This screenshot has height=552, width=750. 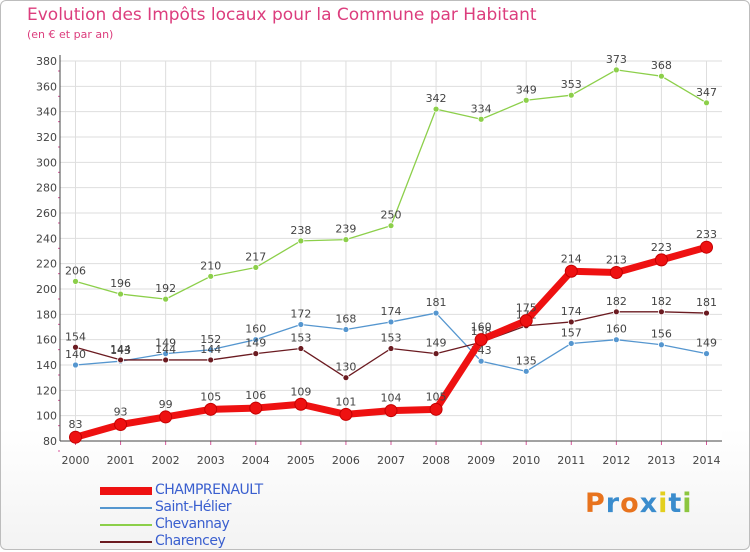 I want to click on y-tick-label: 300, so click(x=46, y=162).